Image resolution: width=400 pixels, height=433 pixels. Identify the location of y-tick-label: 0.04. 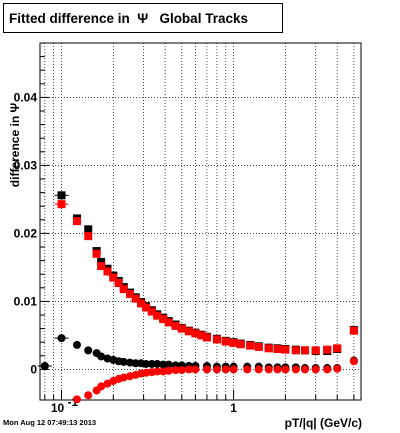
(26, 97).